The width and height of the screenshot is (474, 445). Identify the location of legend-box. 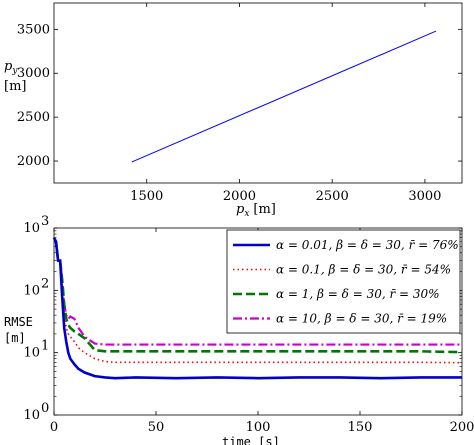
(343, 281).